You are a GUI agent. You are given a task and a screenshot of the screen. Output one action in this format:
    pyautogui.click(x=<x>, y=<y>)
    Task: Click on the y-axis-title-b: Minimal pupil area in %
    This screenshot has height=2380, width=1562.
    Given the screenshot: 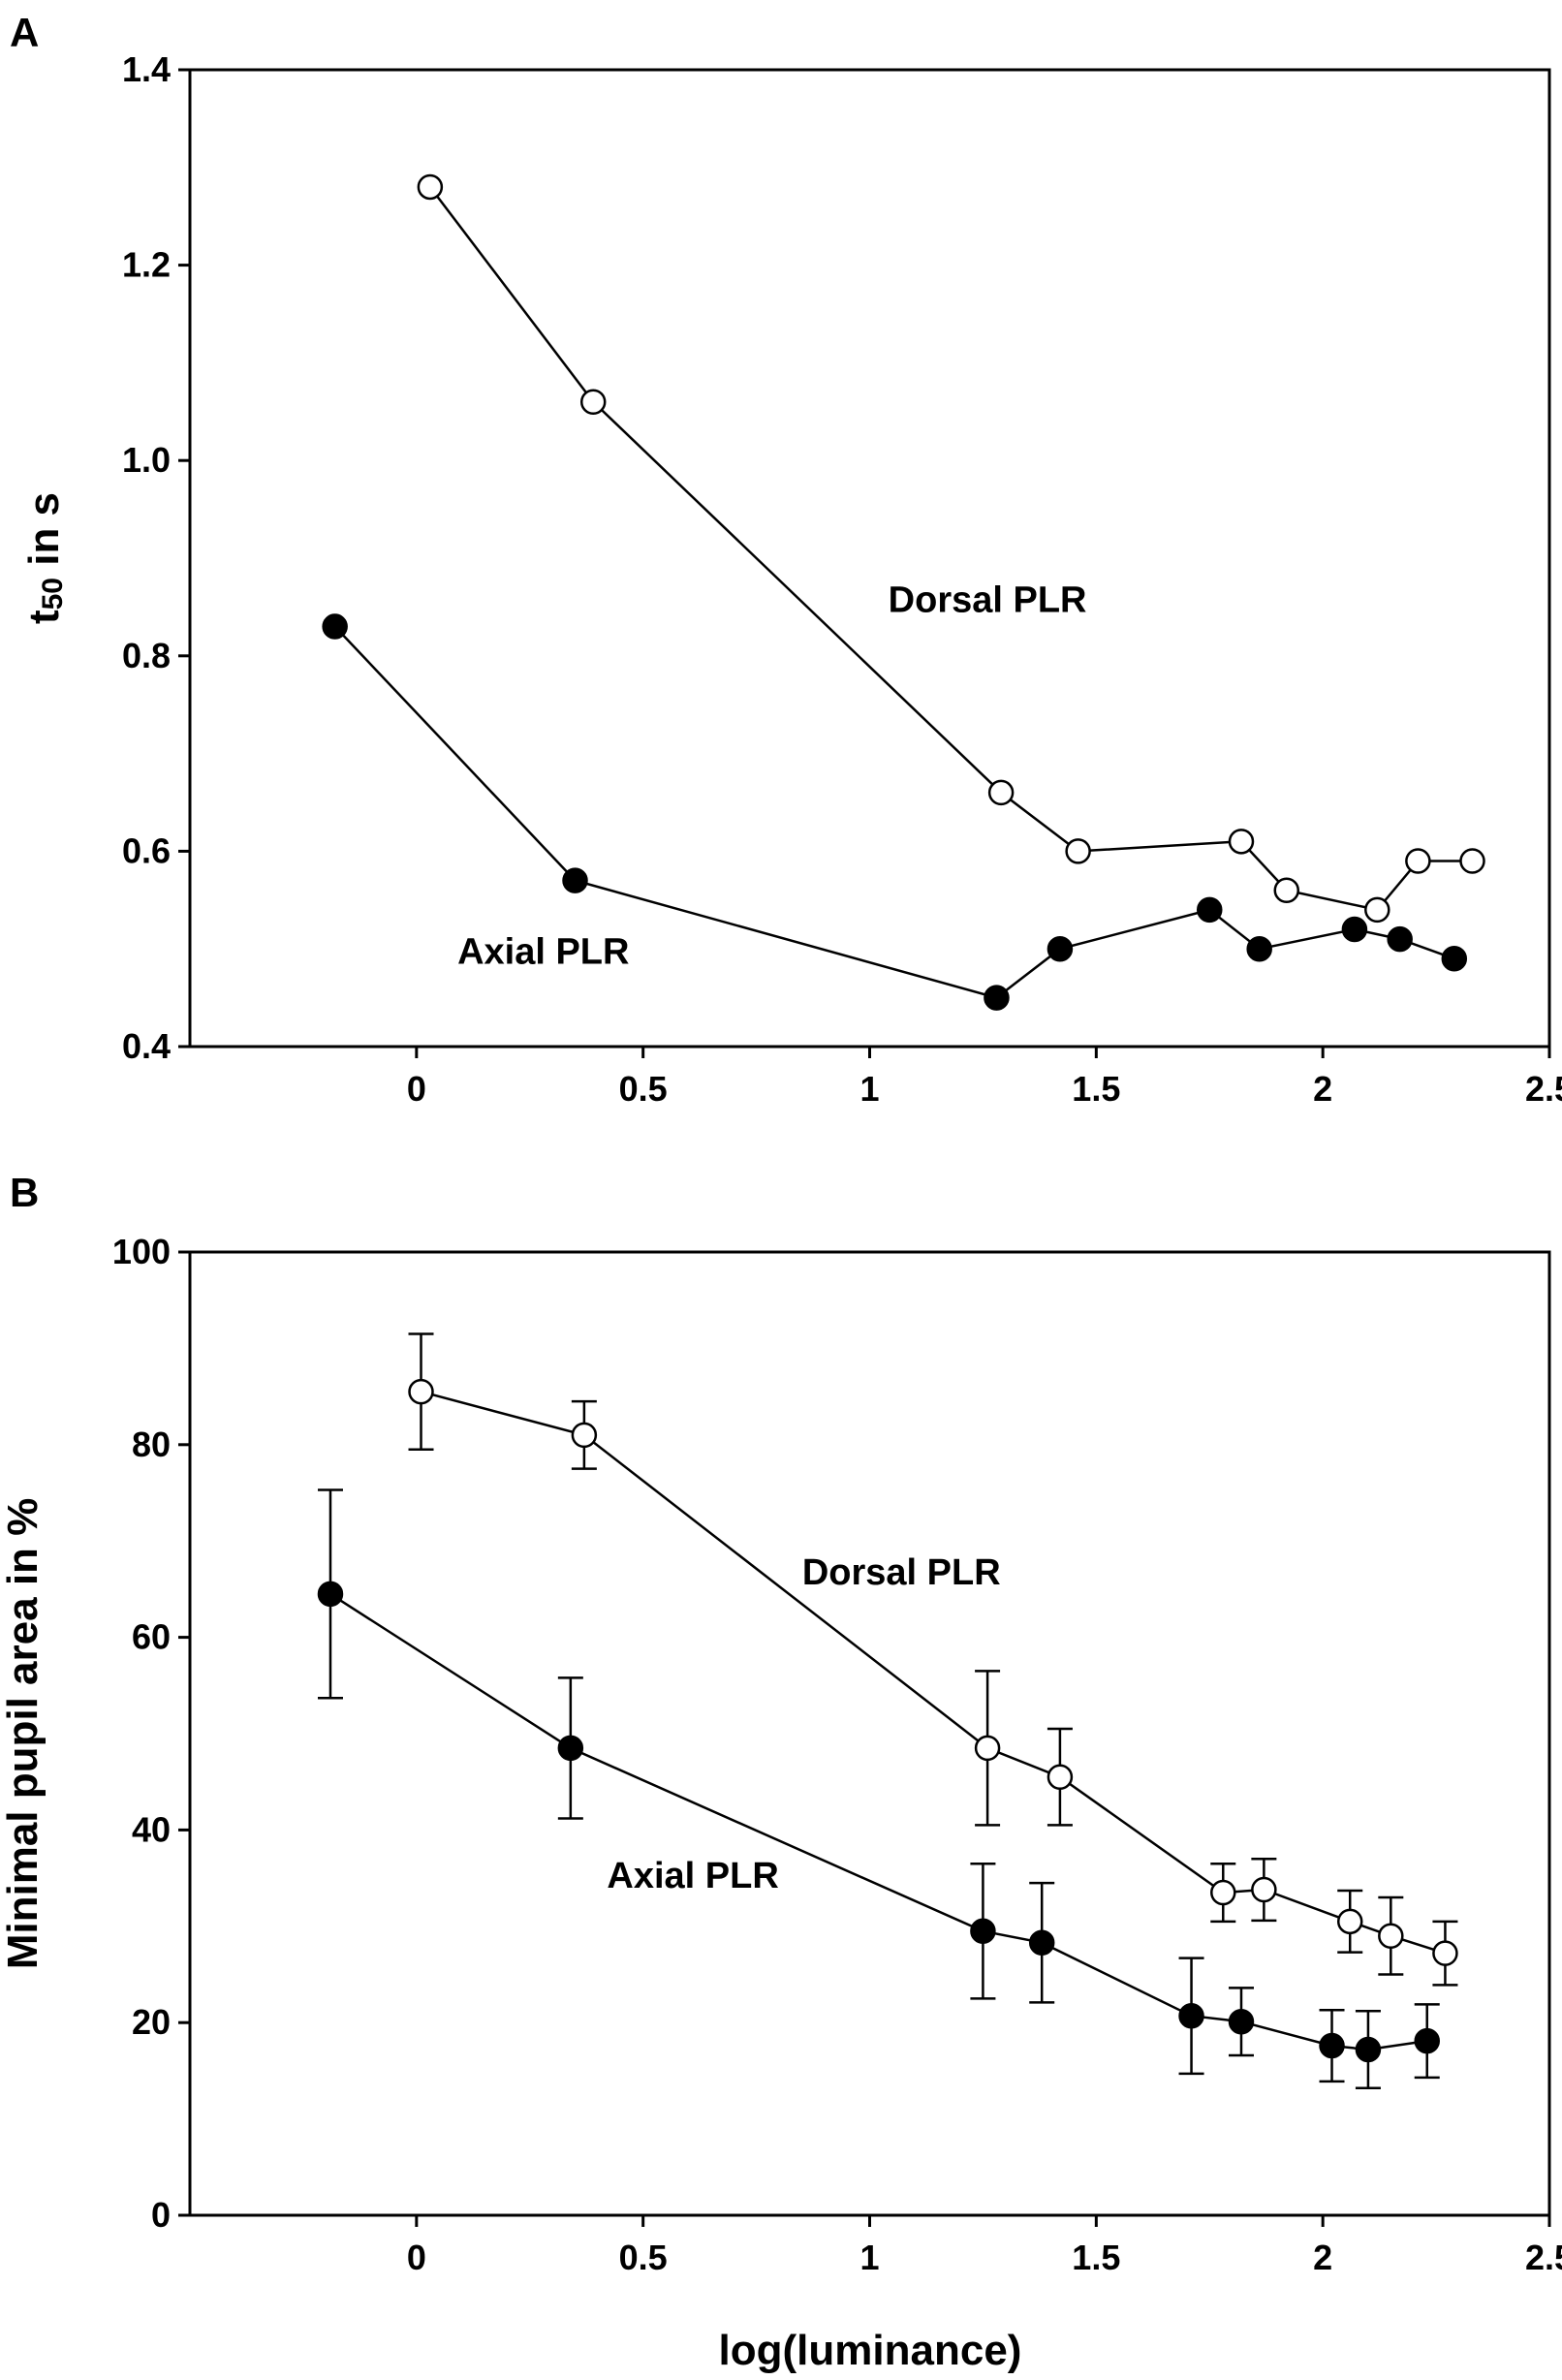 What is the action you would take?
    pyautogui.click(x=23, y=1734)
    